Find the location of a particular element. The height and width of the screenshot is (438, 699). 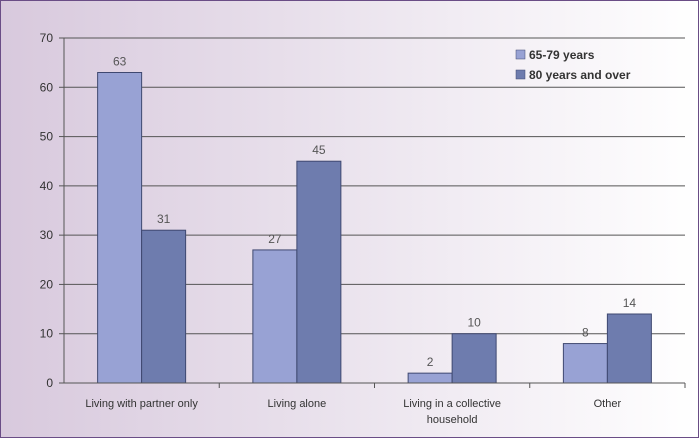

data-label-4-series-2: 14 is located at coordinates (630, 303).